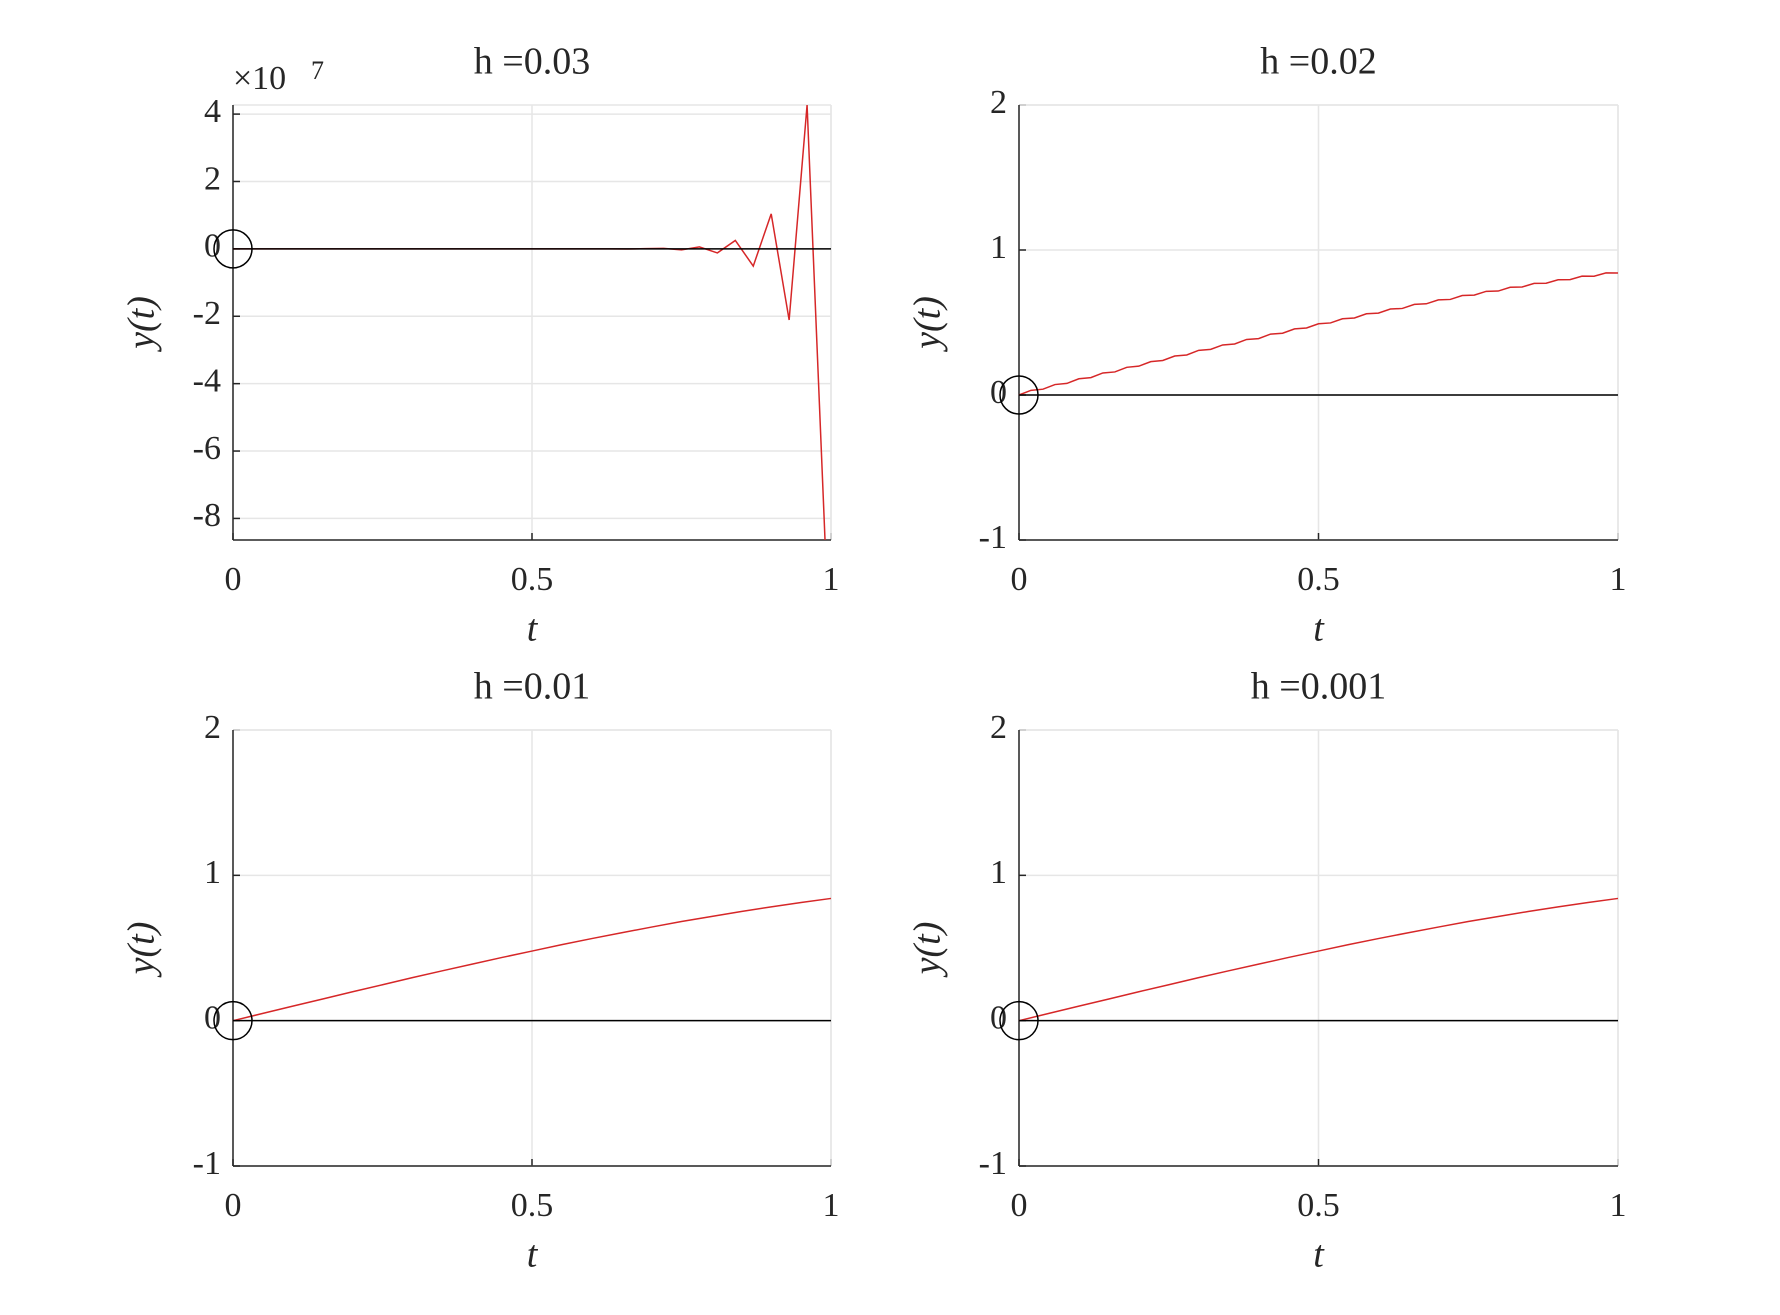 This screenshot has height=1315, width=1780. What do you see at coordinates (207, 515) in the screenshot?
I see `y-tick-label: -8` at bounding box center [207, 515].